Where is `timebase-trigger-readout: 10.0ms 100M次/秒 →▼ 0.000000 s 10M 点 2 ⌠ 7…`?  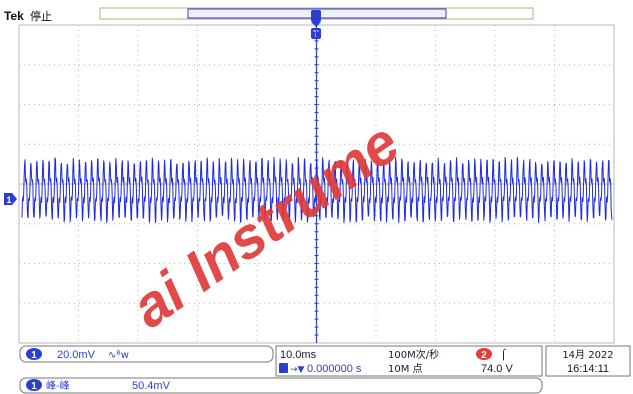
timebase-trigger-readout: 10.0ms 100M次/秒 →▼ 0.000000 s 10M 点 2 ⌠ 7… is located at coordinates (409, 361).